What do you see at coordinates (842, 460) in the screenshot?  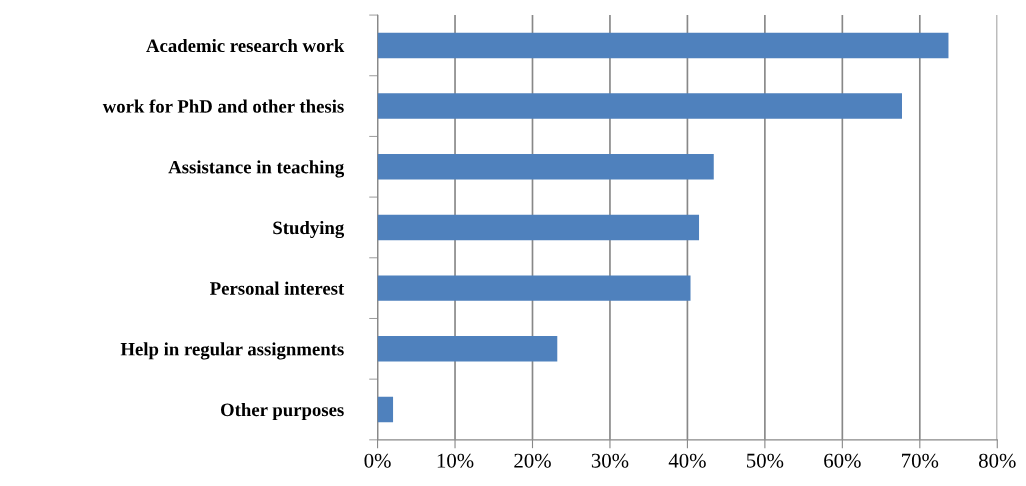 I see `x-tick-label: 60%` at bounding box center [842, 460].